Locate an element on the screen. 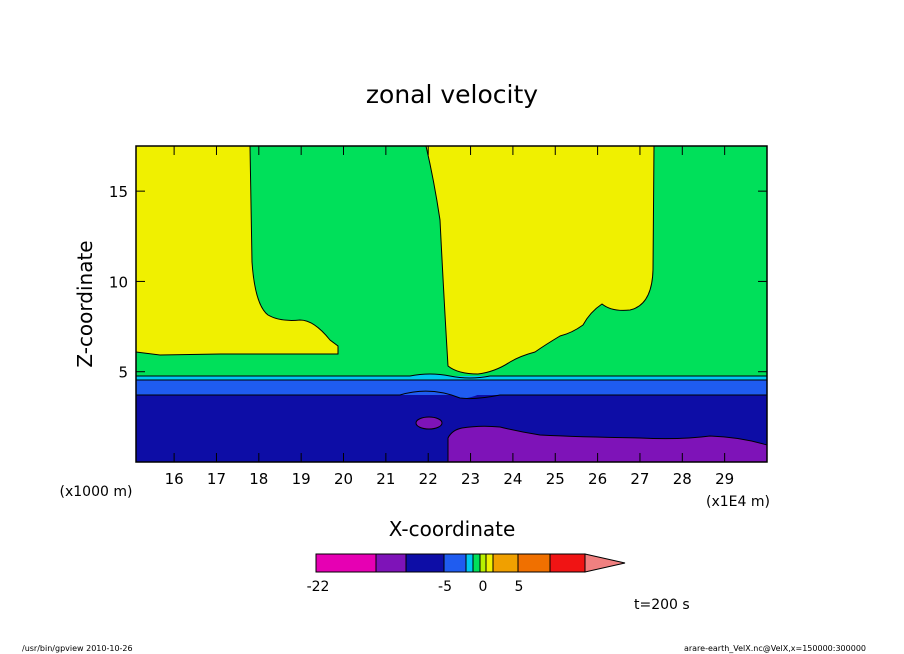 The height and width of the screenshot is (654, 904). colorbar-tick-label: 0 is located at coordinates (483, 587).